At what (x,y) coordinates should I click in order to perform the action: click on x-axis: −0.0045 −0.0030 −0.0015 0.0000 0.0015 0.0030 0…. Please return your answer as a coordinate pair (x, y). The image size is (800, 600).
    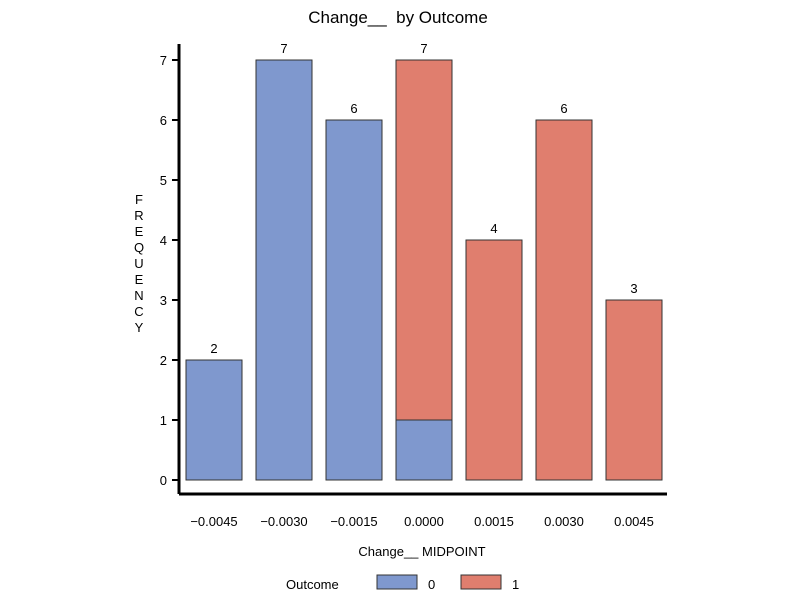
    Looking at the image, I should click on (423, 510).